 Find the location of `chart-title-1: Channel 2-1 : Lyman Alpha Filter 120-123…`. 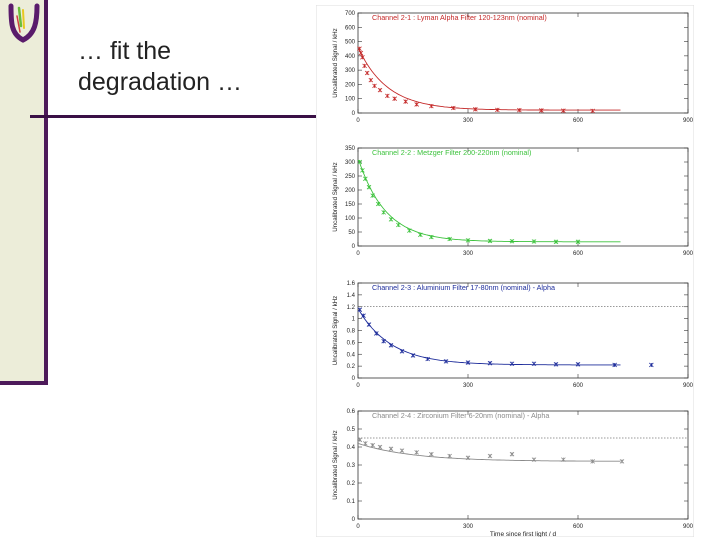

chart-title-1: Channel 2-1 : Lyman Alpha Filter 120-123… is located at coordinates (459, 17).